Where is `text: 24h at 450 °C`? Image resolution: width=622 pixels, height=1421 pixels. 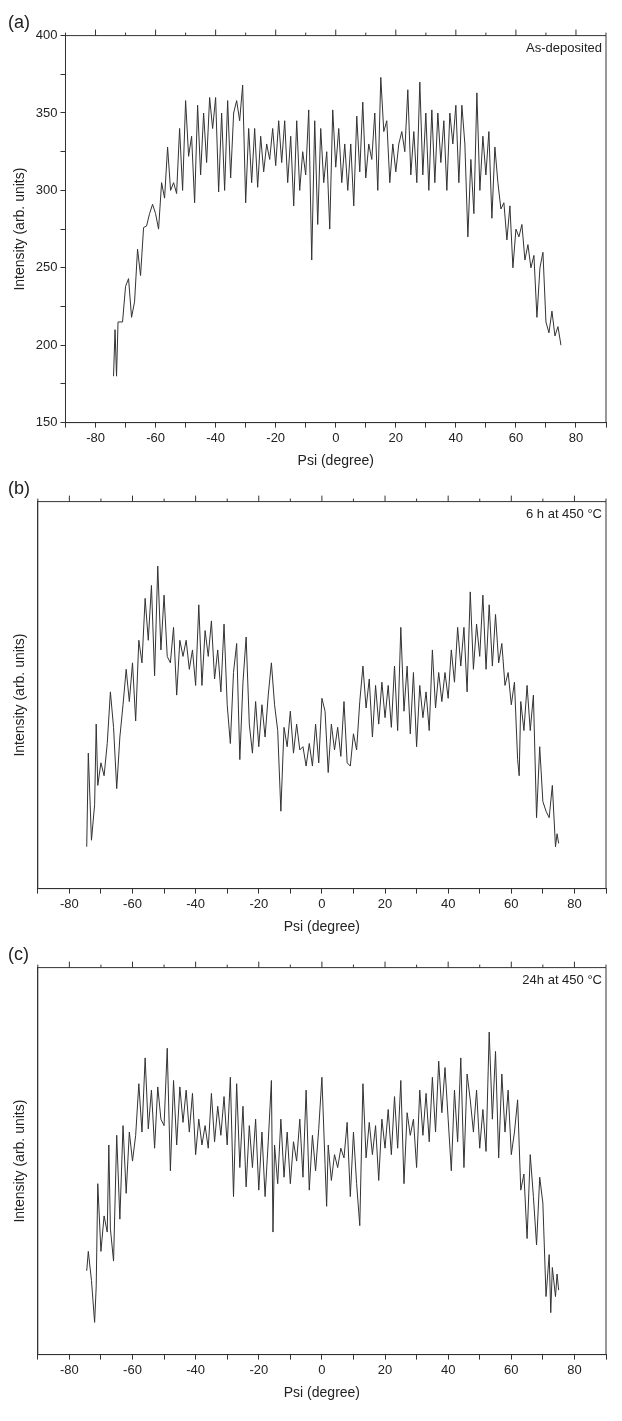
text: 24h at 450 °C is located at coordinates (562, 979).